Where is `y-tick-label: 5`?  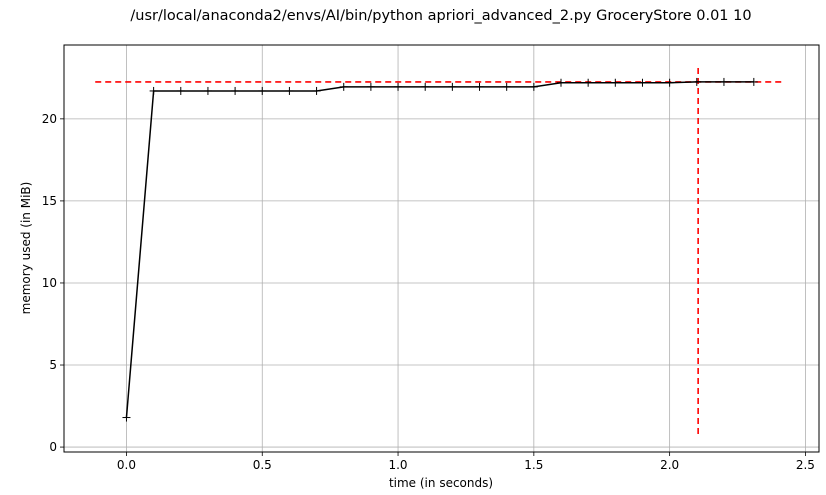 y-tick-label: 5 is located at coordinates (53, 365).